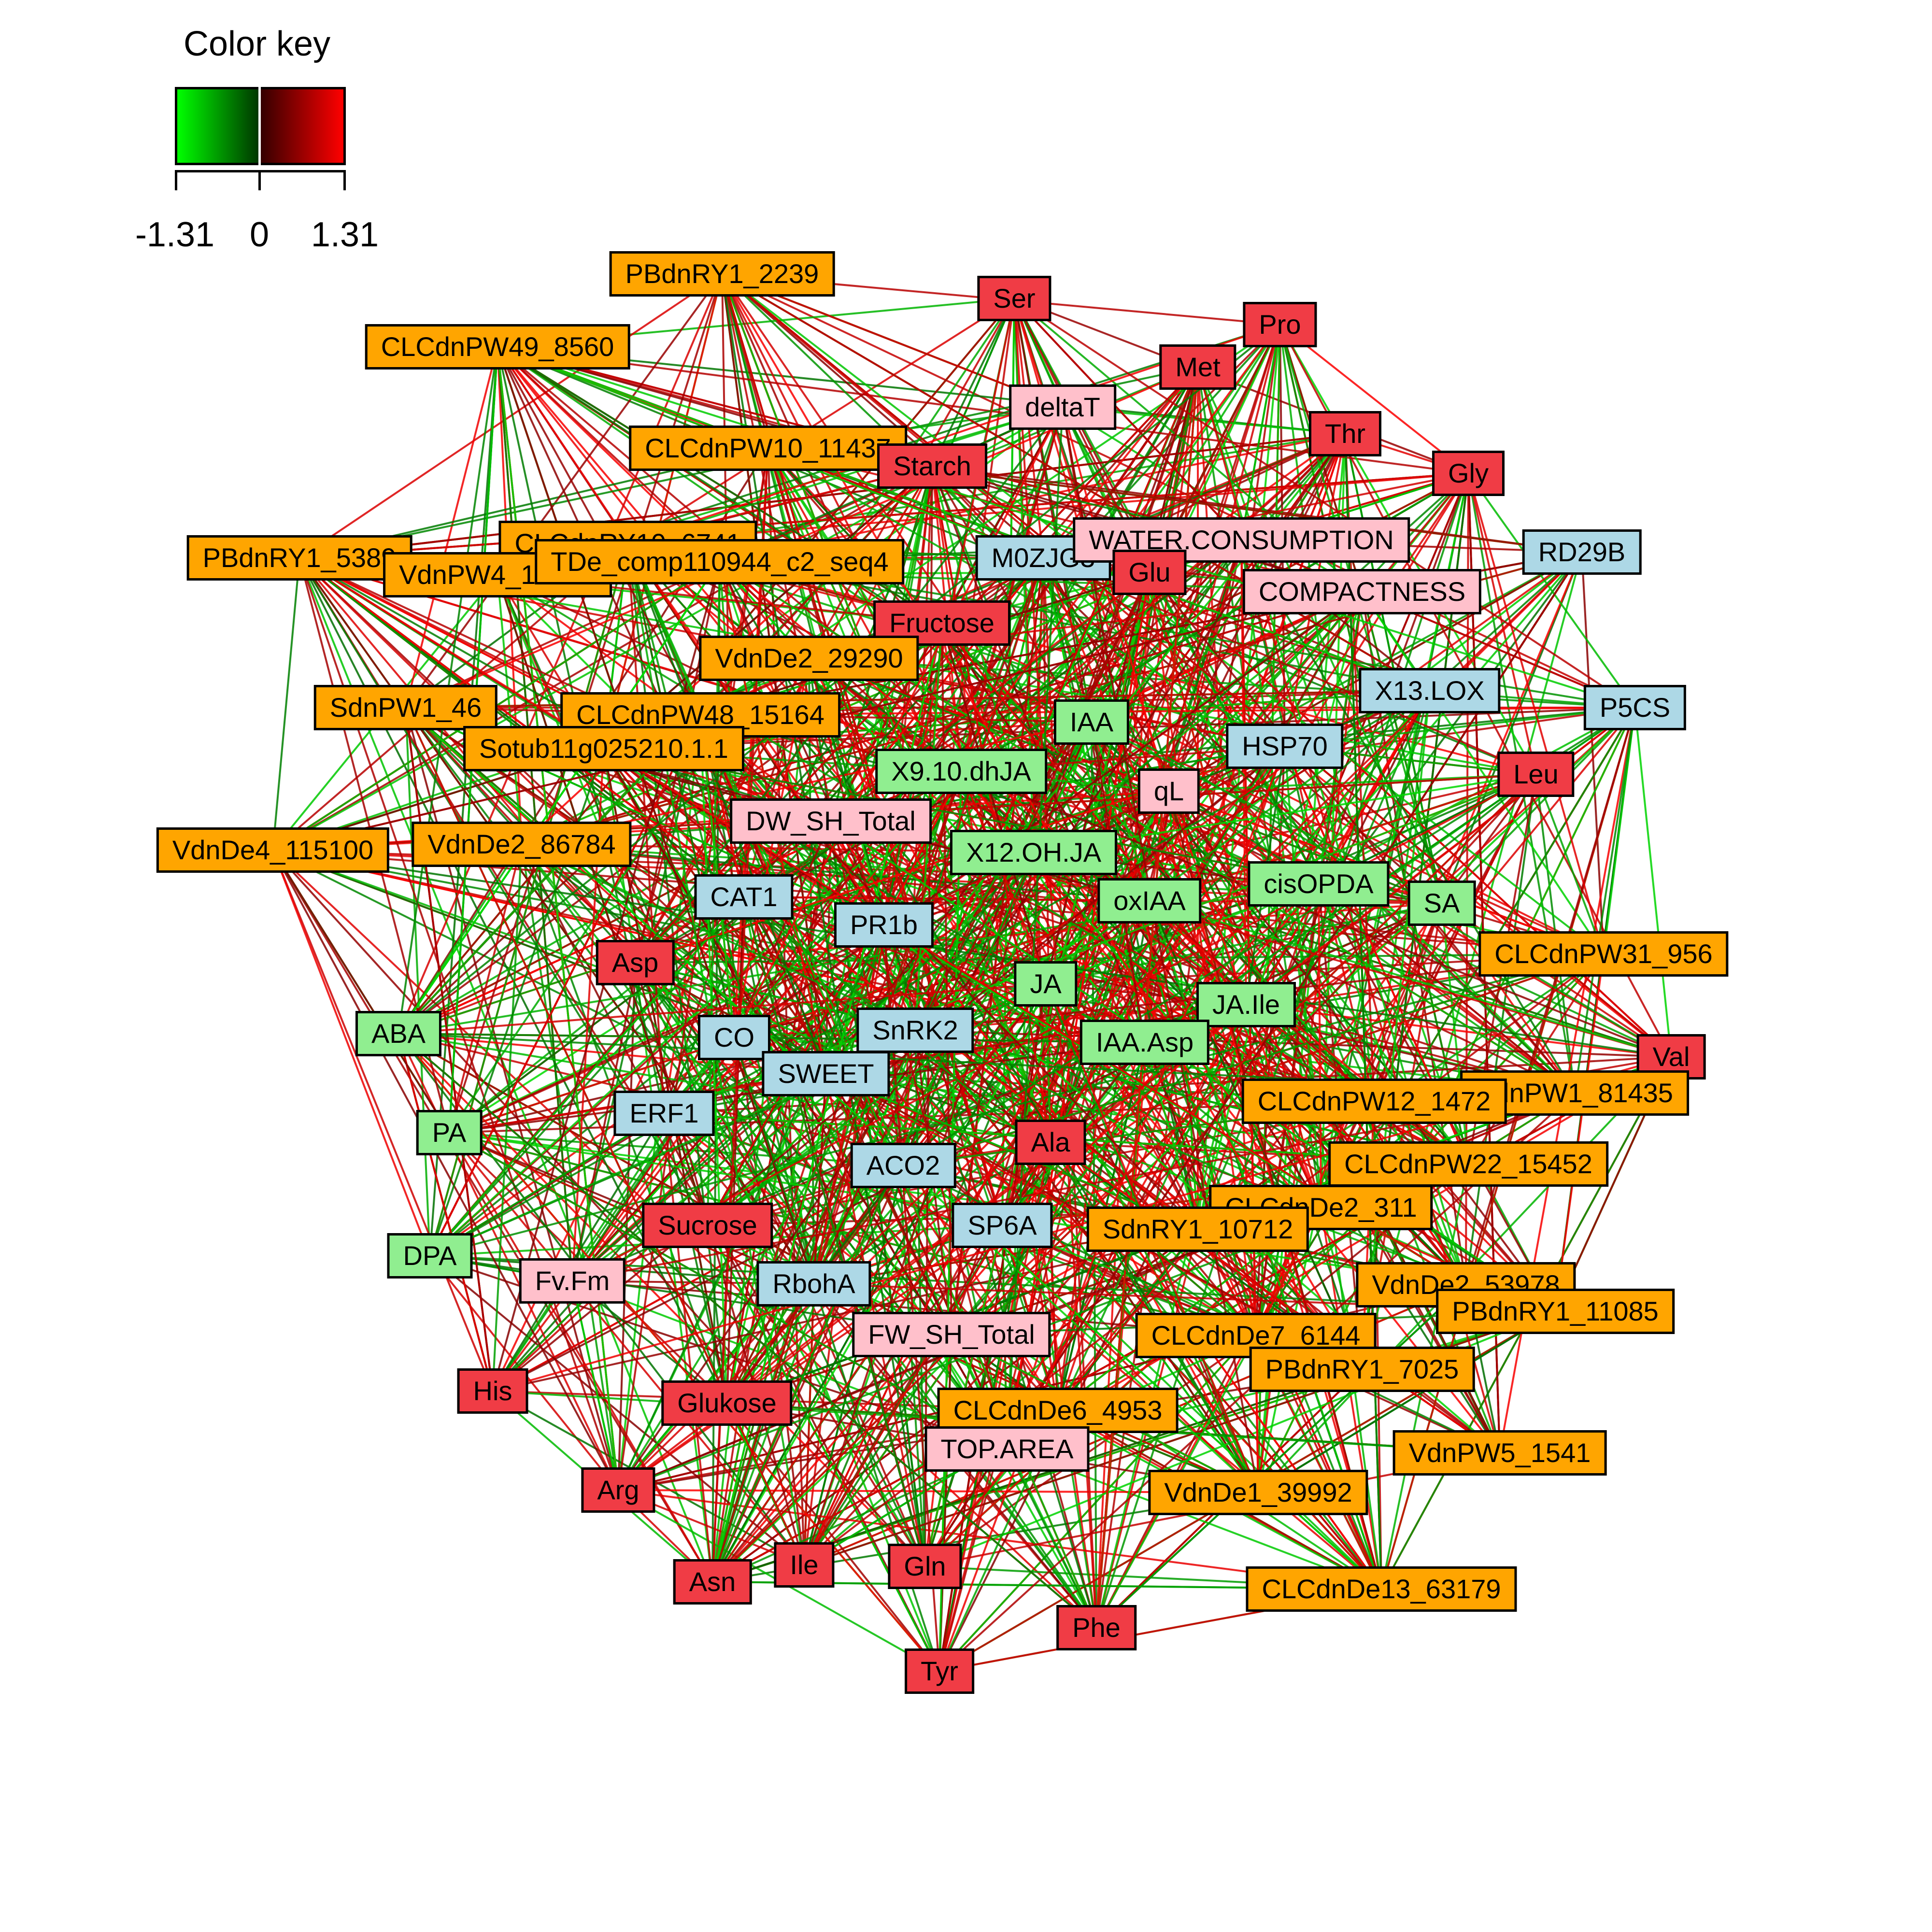 This screenshot has height=1932, width=1932. Describe the element at coordinates (430, 1256) in the screenshot. I see `node-dpa: DPA` at that location.